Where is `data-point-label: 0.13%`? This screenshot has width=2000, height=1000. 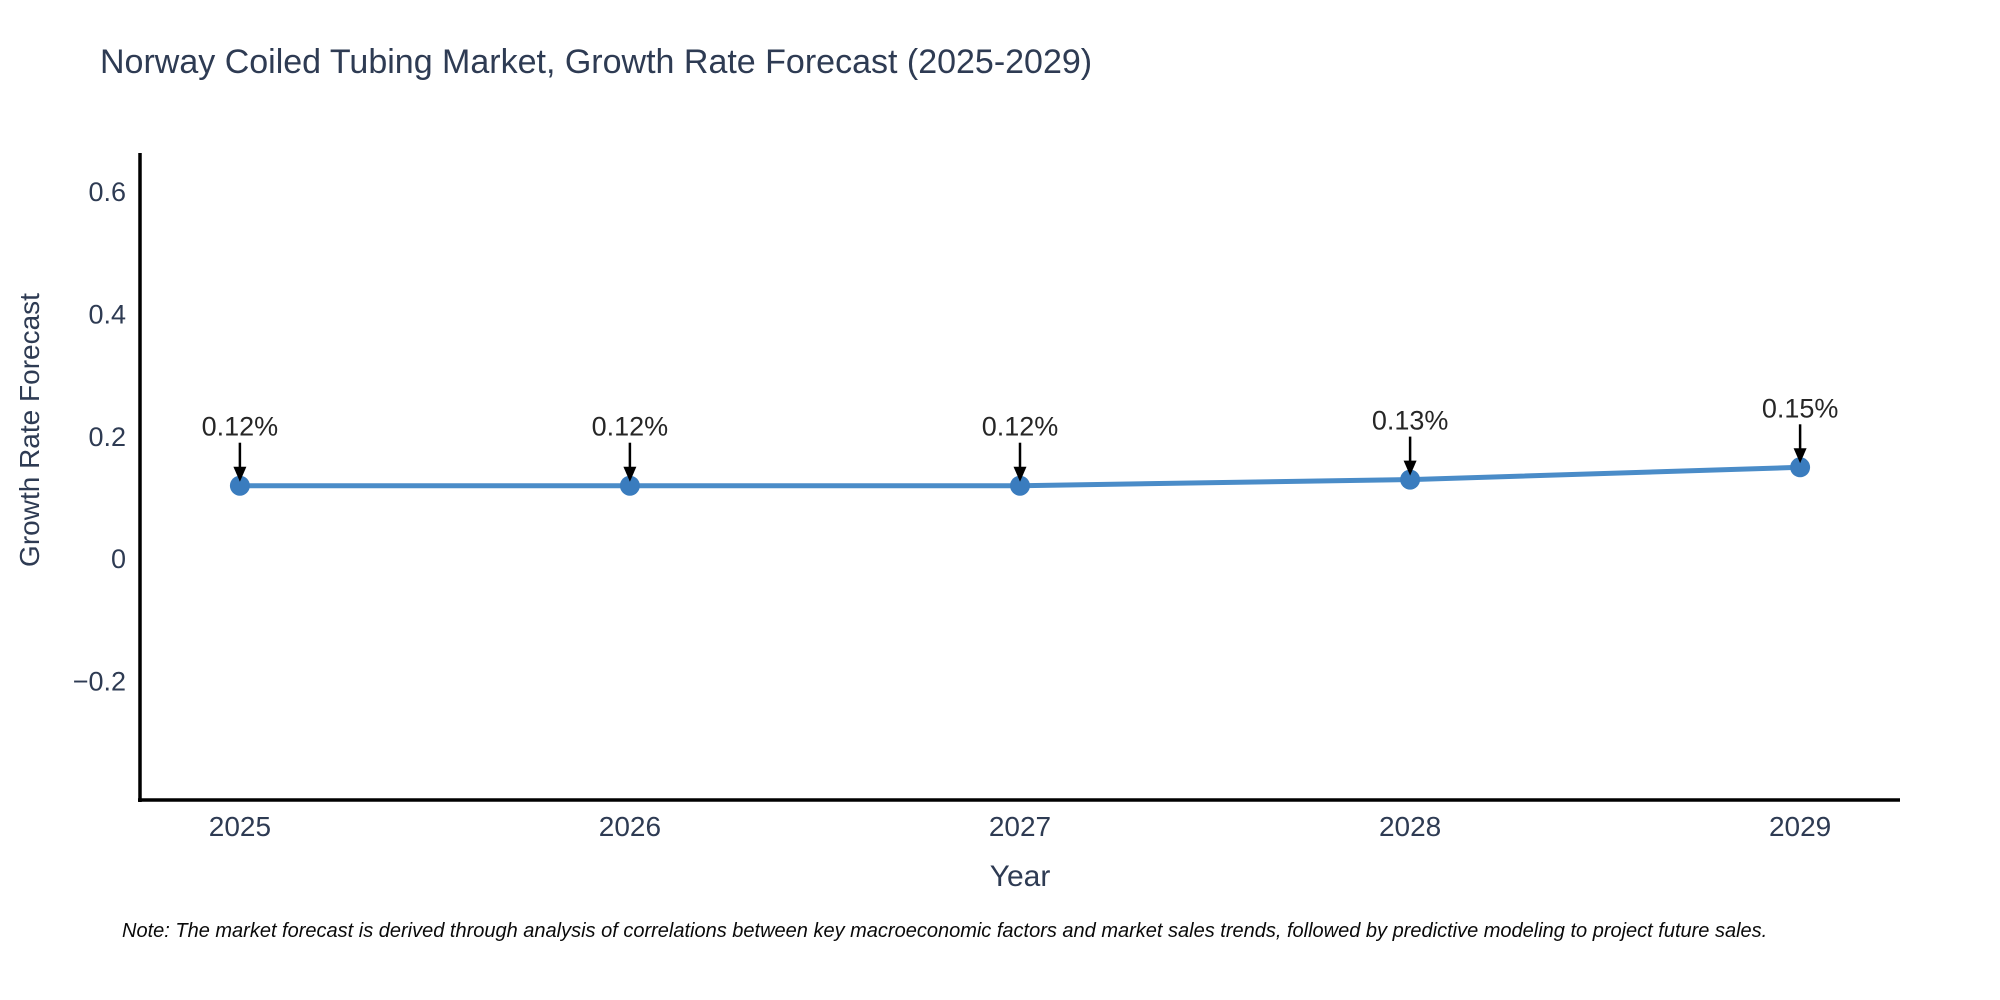 data-point-label: 0.13% is located at coordinates (1410, 421).